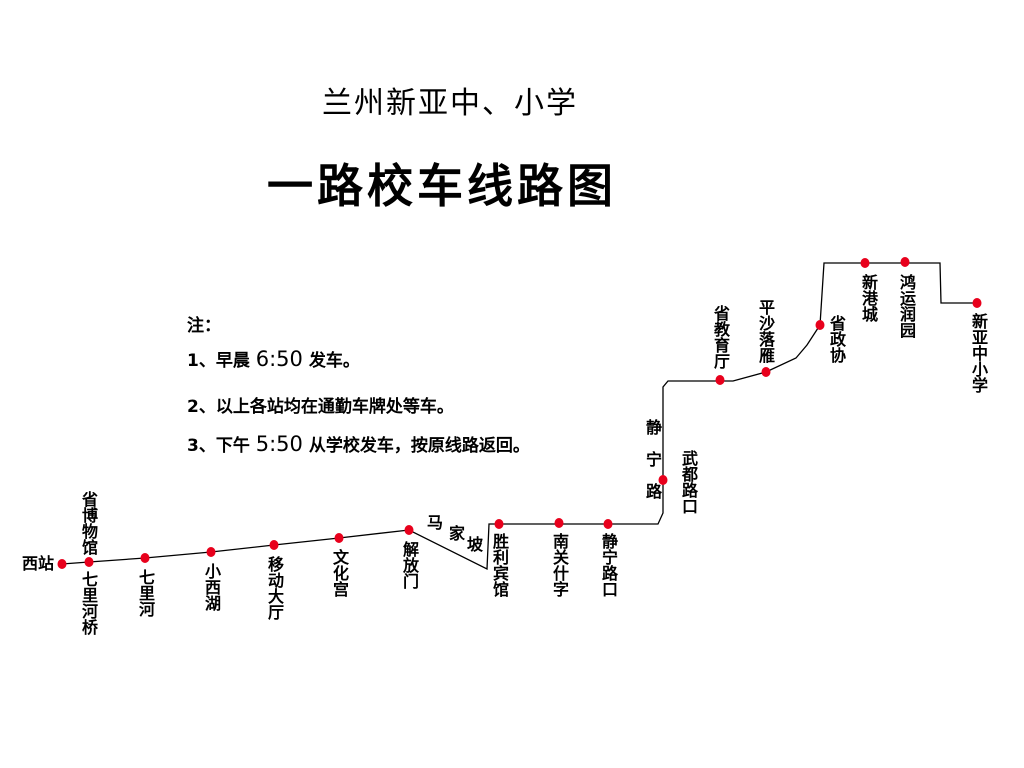  What do you see at coordinates (868, 298) in the screenshot?
I see `stop-label: 新港城` at bounding box center [868, 298].